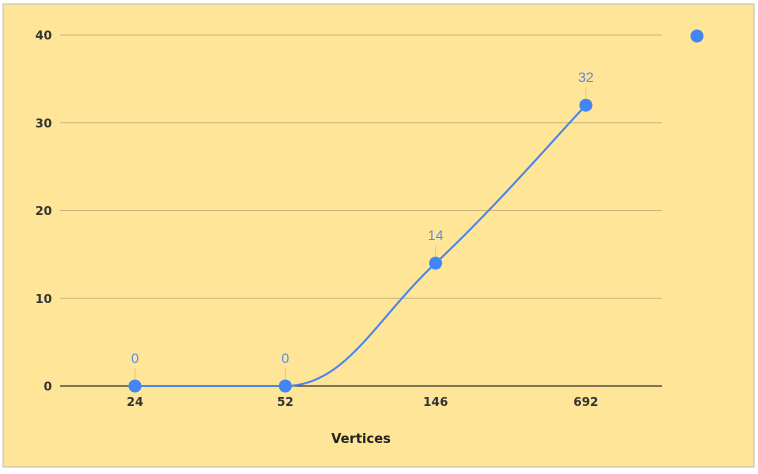 The height and width of the screenshot is (474, 758). I want to click on x-tick-label: 24, so click(135, 402).